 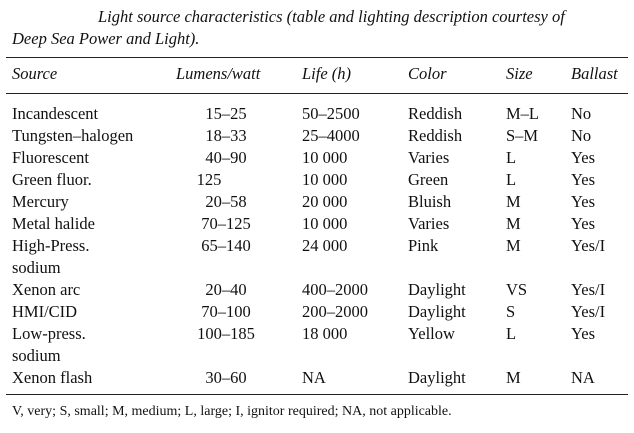 I want to click on cell-source: Low-press., so click(x=49, y=333).